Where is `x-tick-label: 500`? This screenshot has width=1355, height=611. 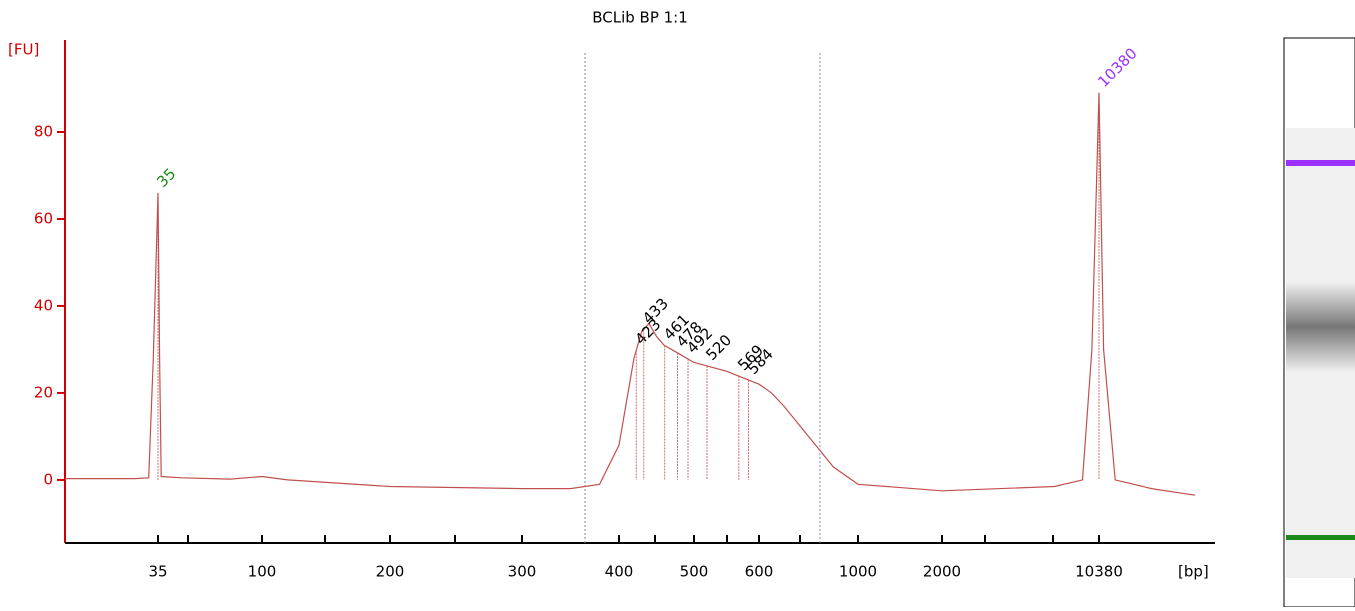
x-tick-label: 500 is located at coordinates (694, 572).